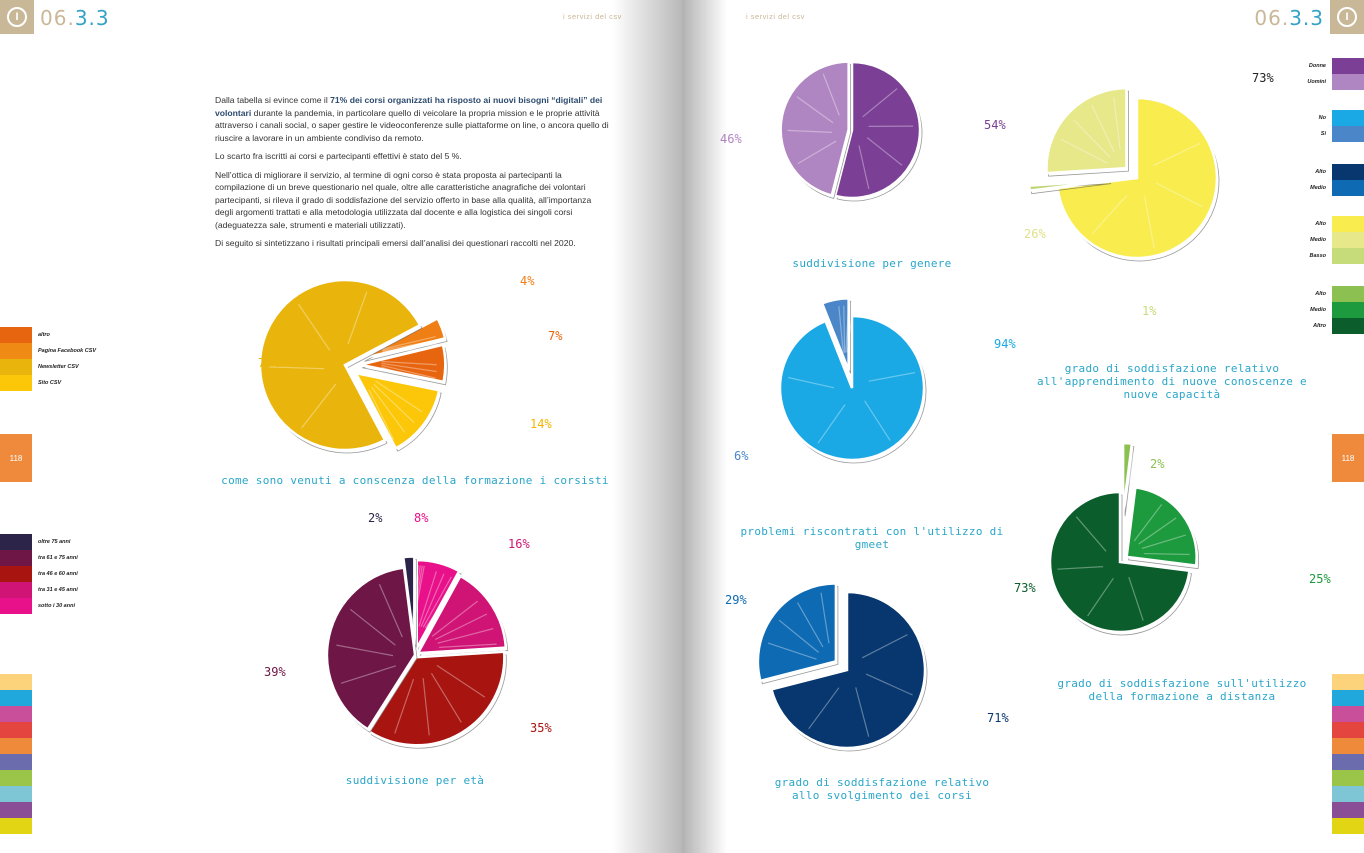 Image resolution: width=1364 pixels, height=853 pixels. Describe the element at coordinates (1182, 696) in the screenshot. I see `chart-title-distanza-line-2: della formazione a distanza` at that location.